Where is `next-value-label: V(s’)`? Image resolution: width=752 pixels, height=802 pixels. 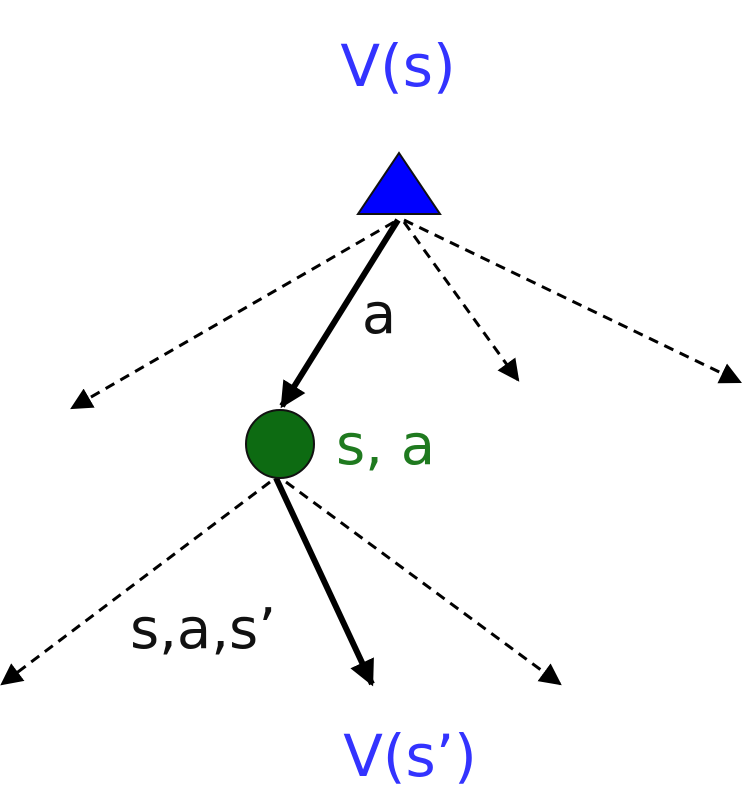
next-value-label: V(s’) is located at coordinates (410, 756).